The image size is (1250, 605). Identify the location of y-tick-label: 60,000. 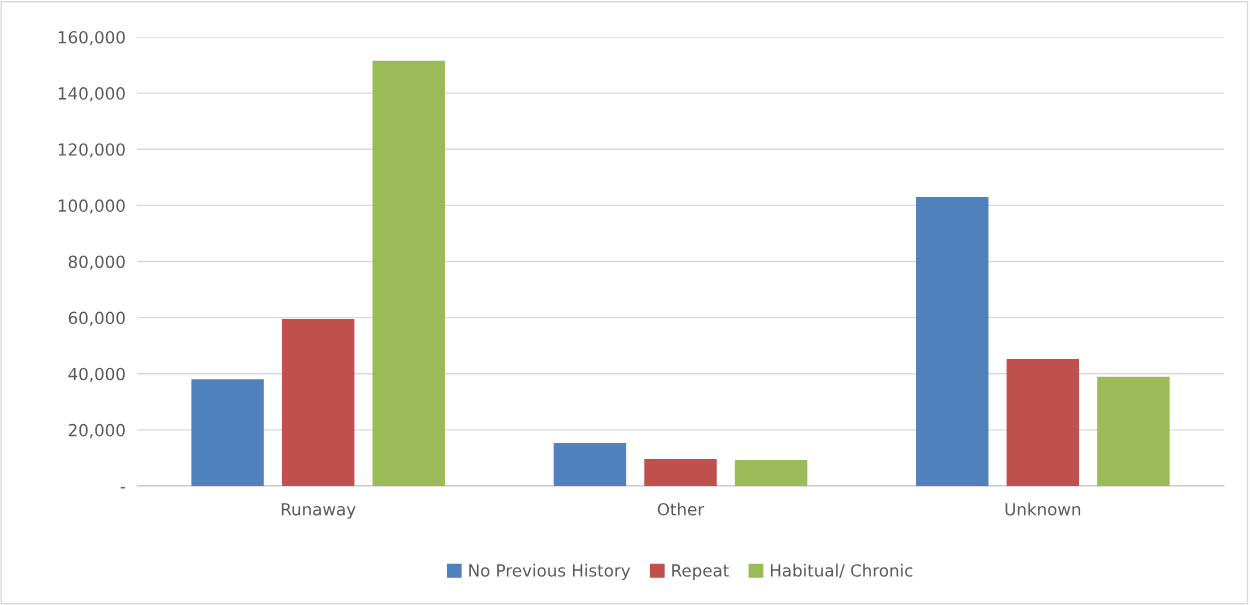
(96, 318).